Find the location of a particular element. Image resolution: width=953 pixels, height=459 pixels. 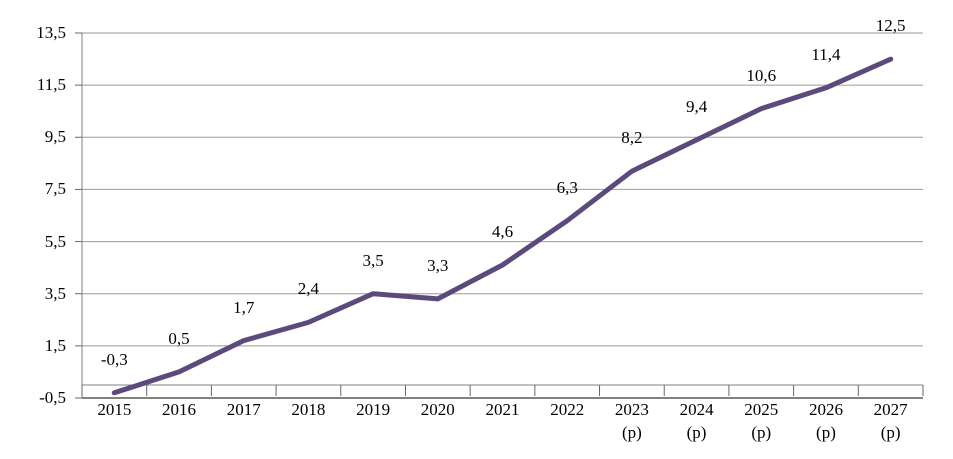

x-tick-label: 2017 is located at coordinates (244, 410).